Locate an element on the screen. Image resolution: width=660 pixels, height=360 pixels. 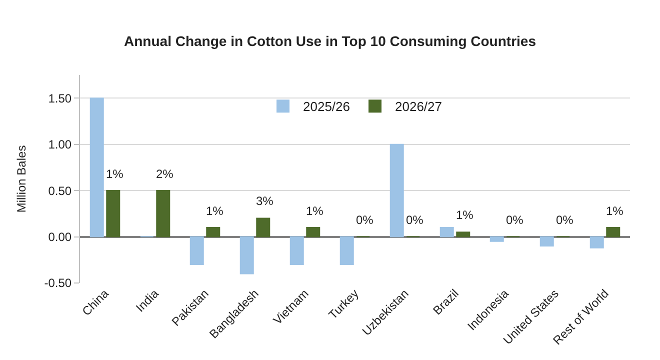
chart-title: Annual Change in Cotton Use in Top 10 Consuming Countries is located at coordinates (330, 40).